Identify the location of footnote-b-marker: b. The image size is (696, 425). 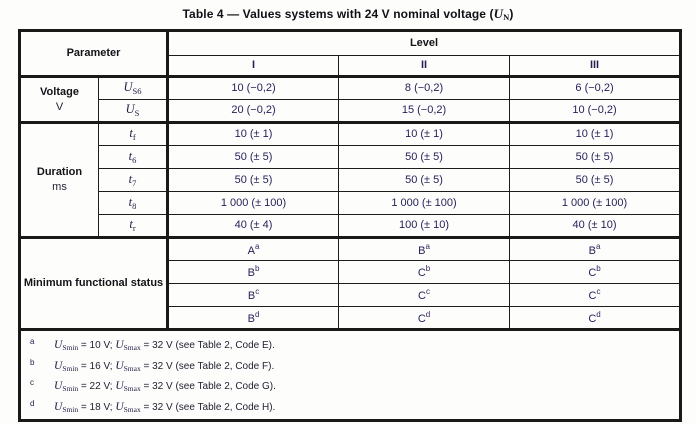
(32, 362).